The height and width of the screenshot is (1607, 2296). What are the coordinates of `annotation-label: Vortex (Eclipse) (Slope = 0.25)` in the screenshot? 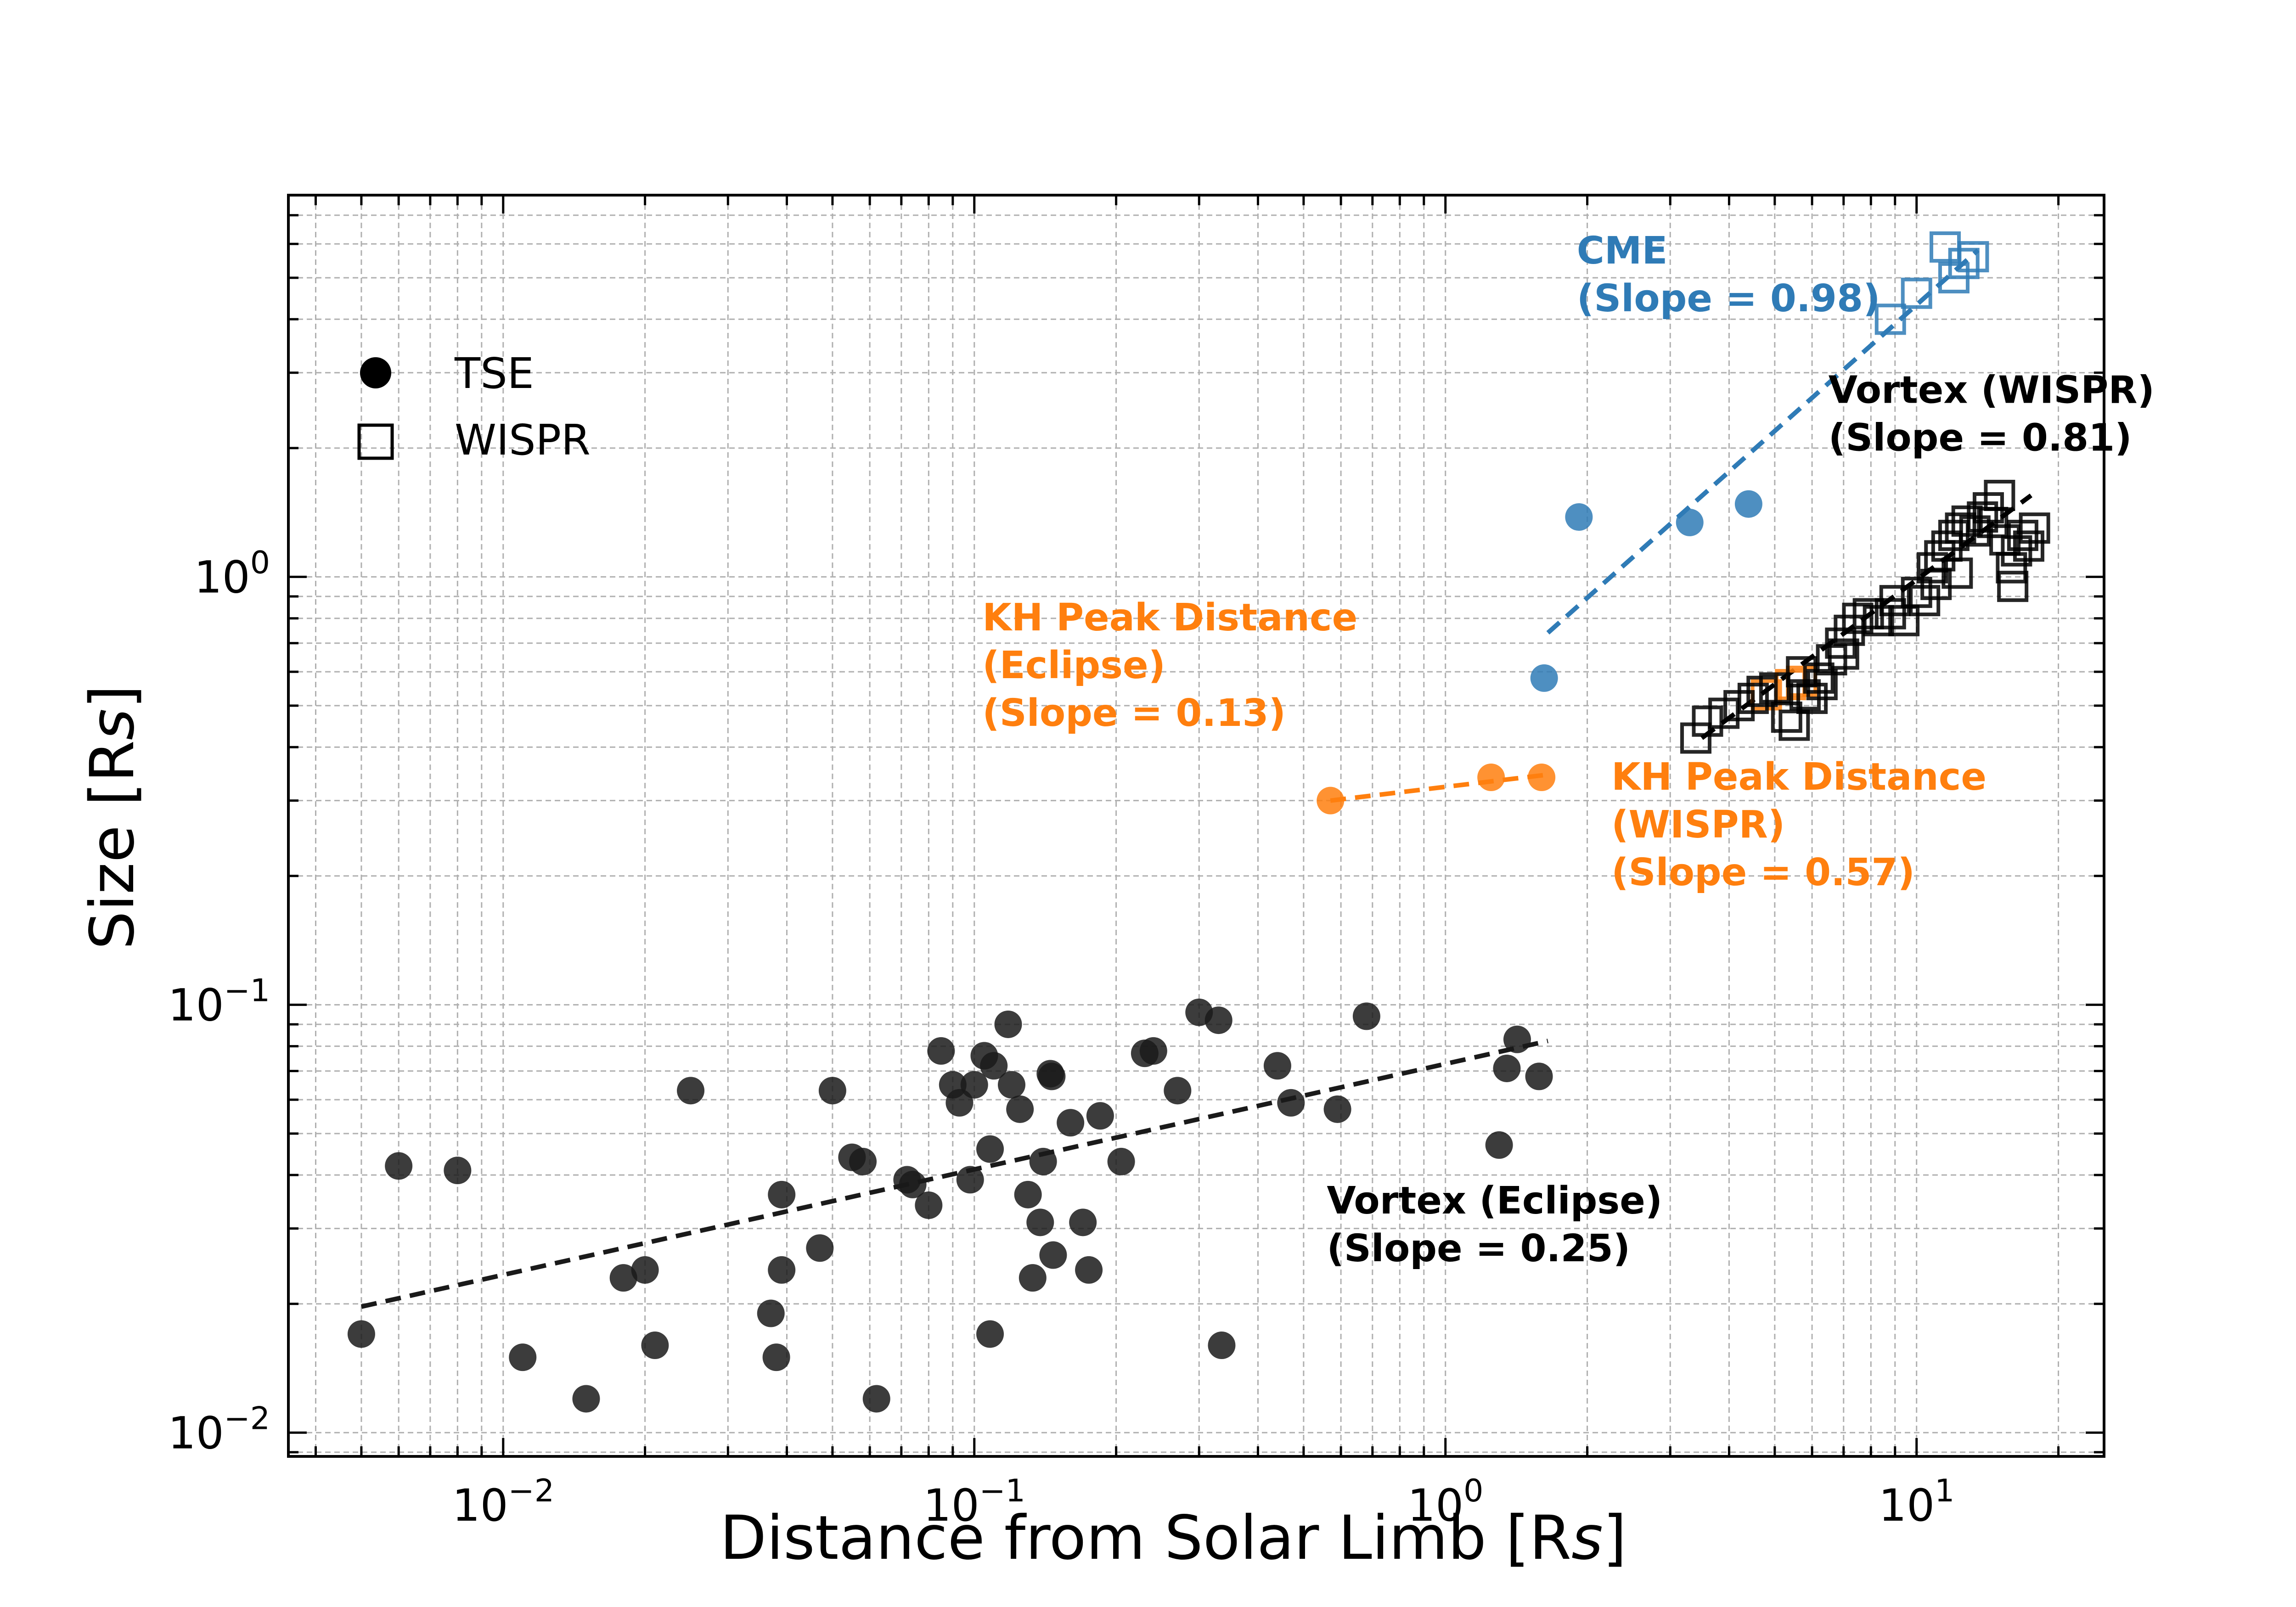 It's located at (1494, 1224).